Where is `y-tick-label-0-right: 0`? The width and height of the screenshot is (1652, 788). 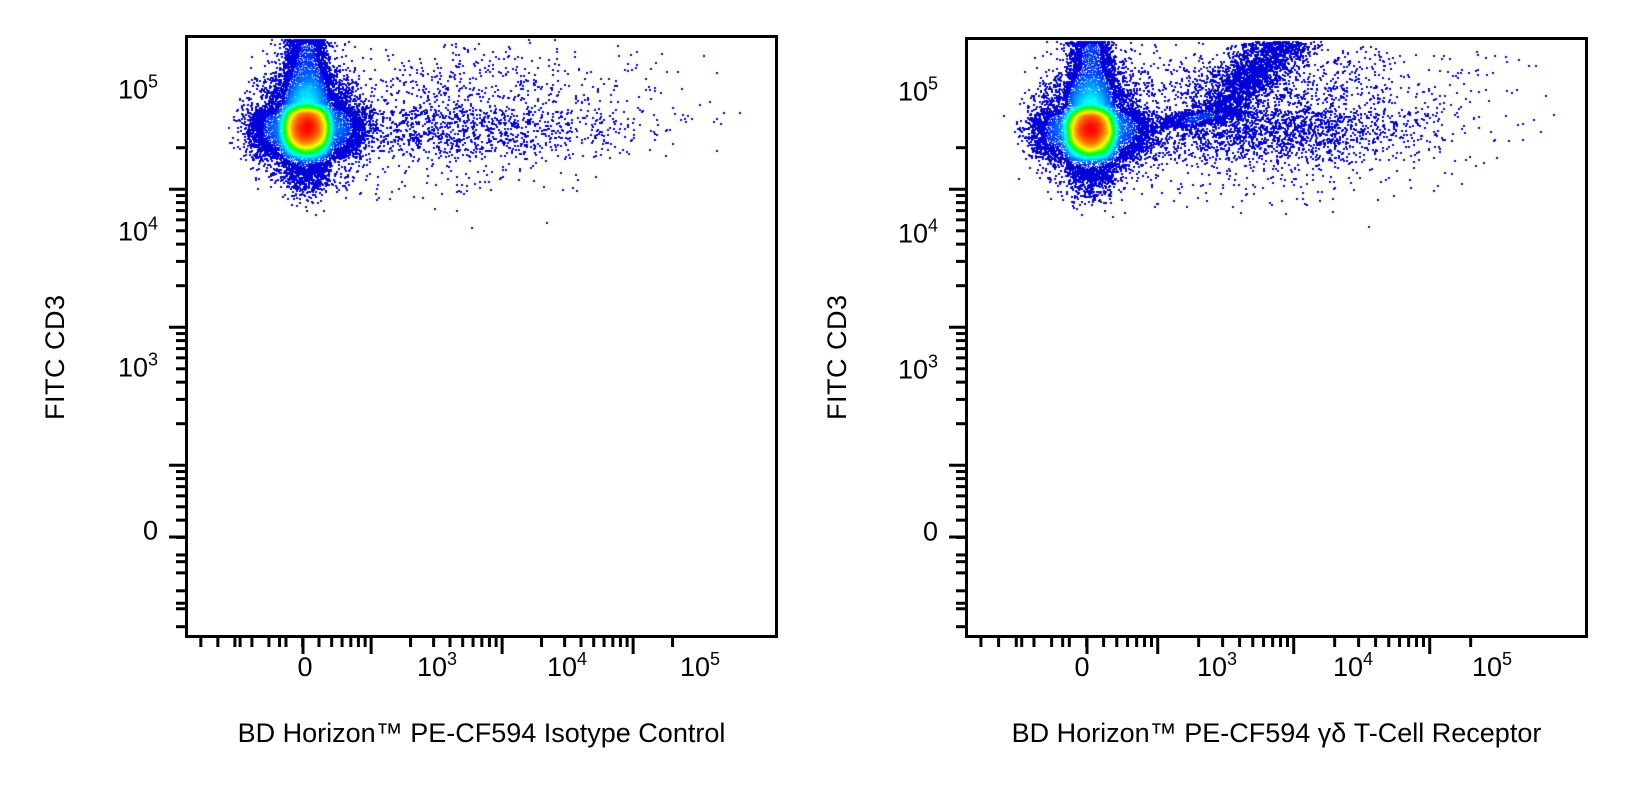 y-tick-label-0-right: 0 is located at coordinates (930, 531).